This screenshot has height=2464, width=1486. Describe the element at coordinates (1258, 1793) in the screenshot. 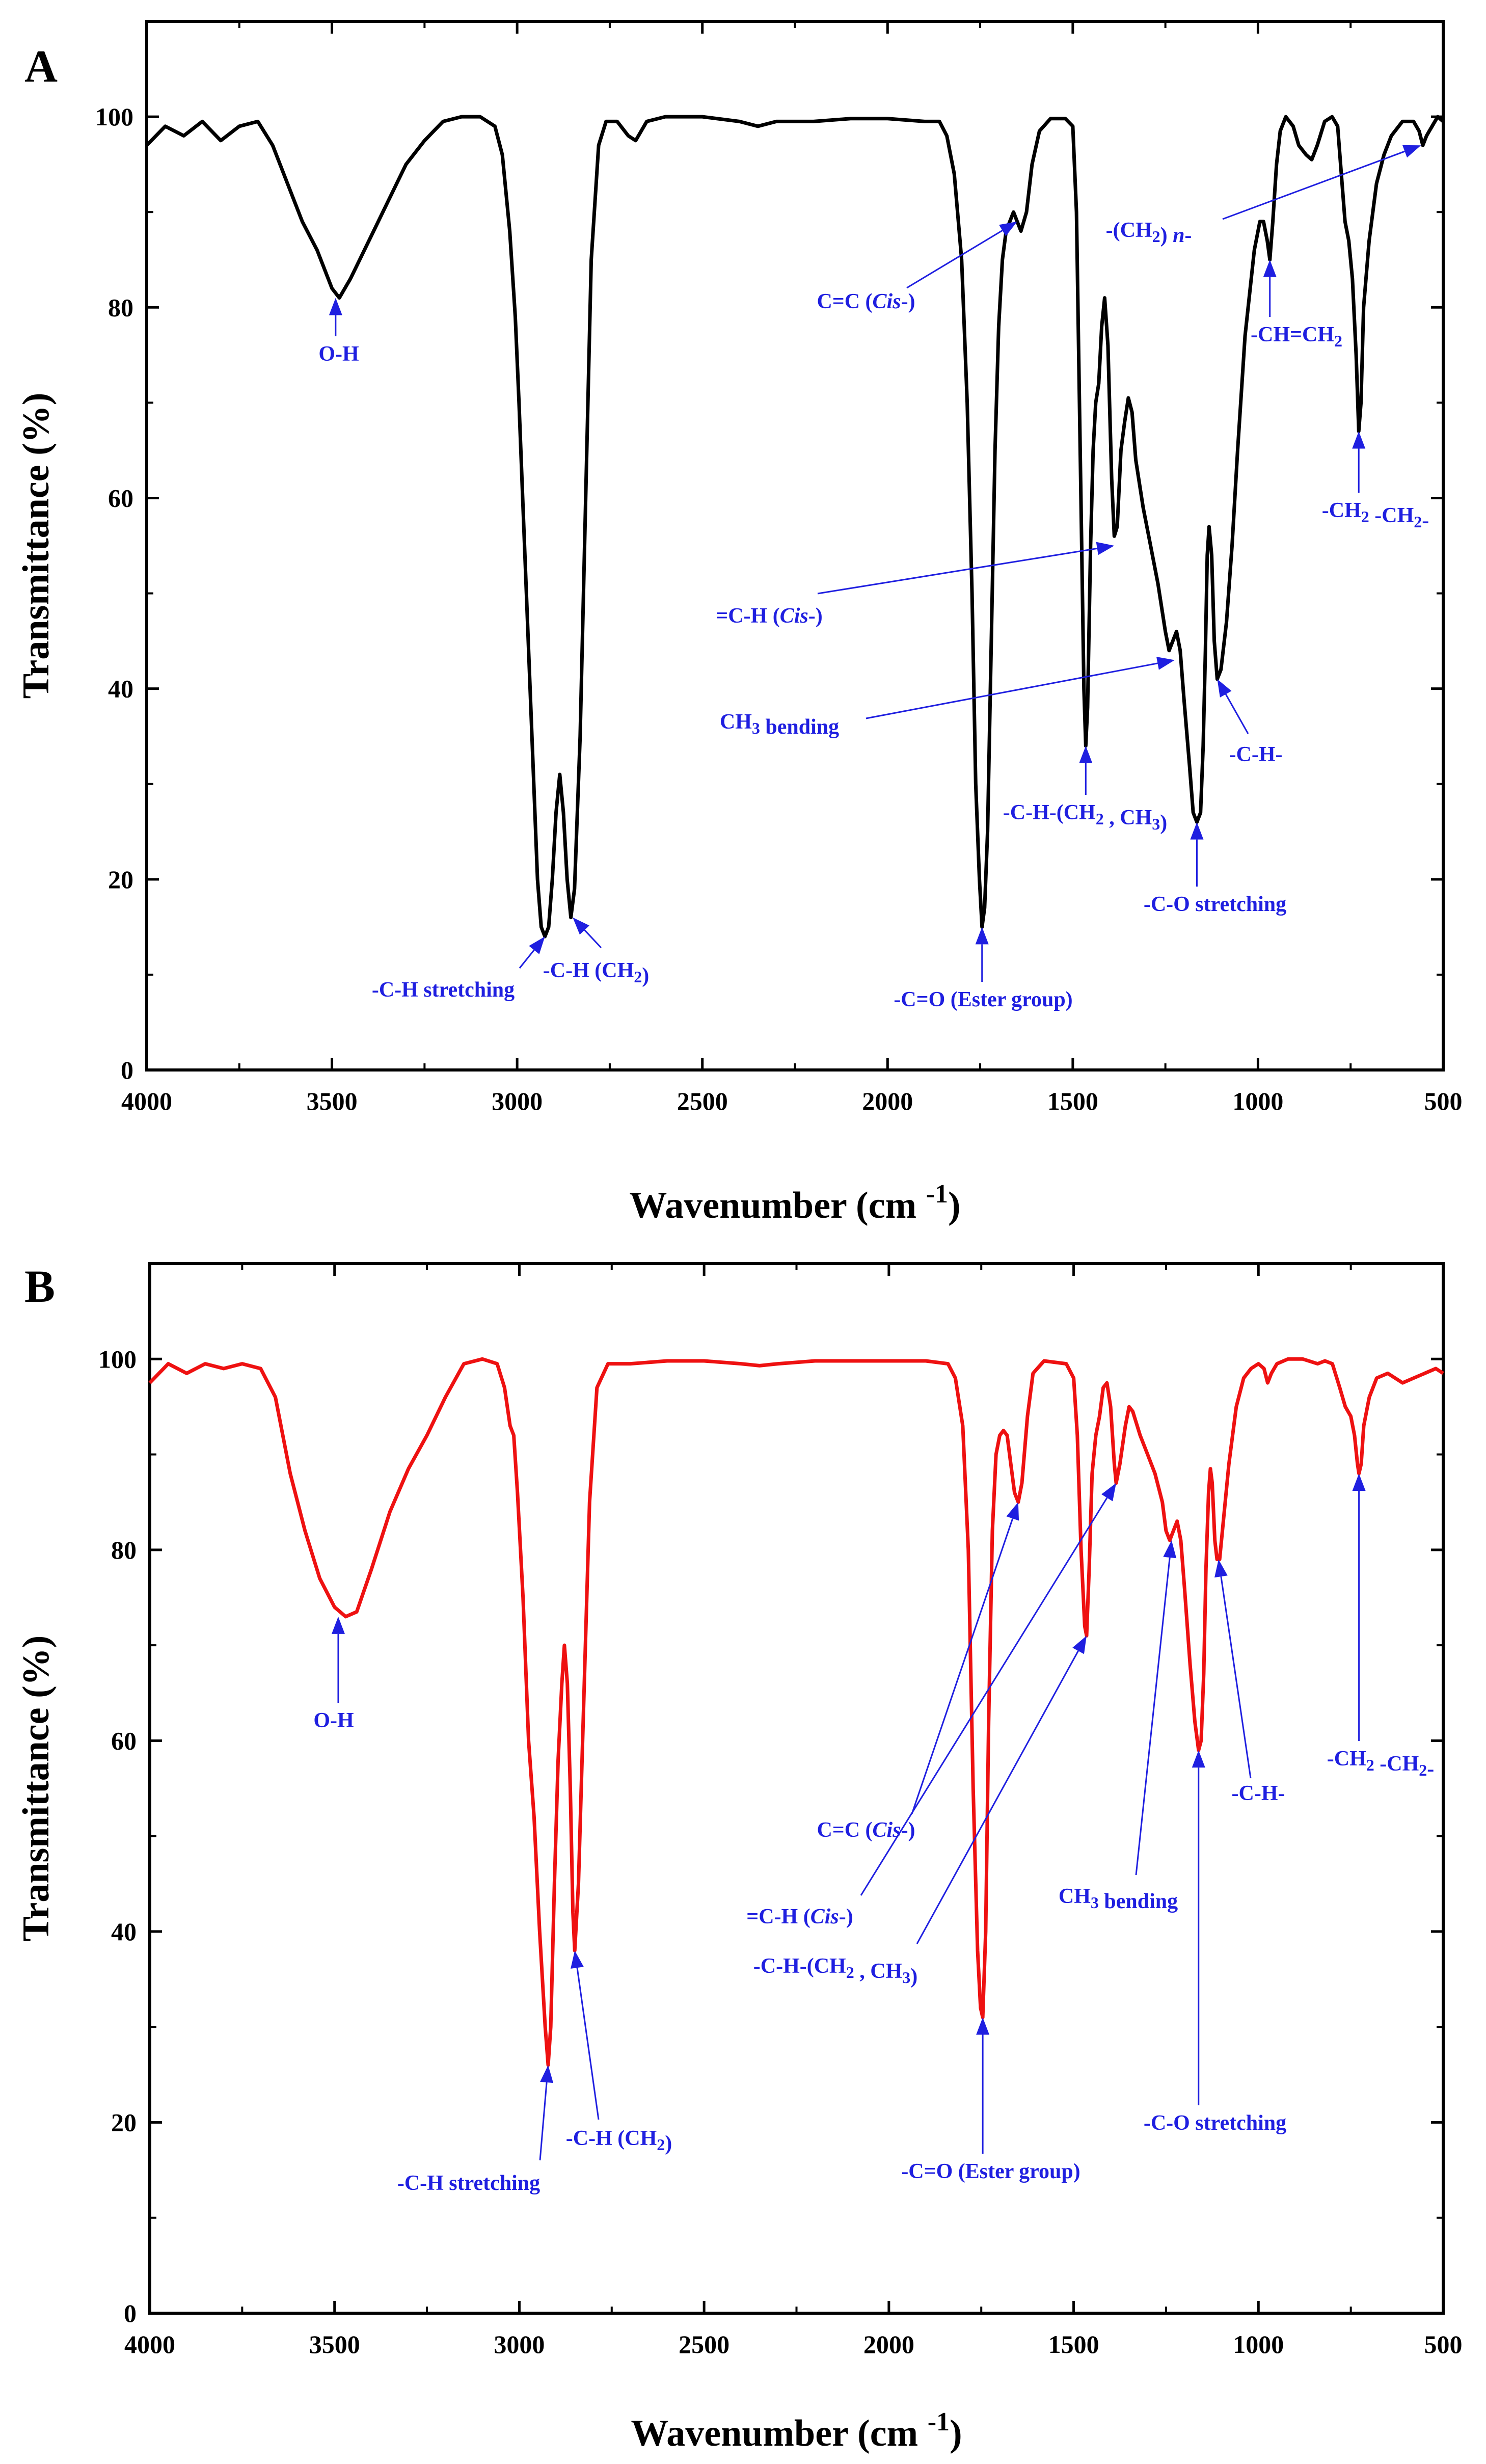

I see `annotation-label: -C-H-` at that location.